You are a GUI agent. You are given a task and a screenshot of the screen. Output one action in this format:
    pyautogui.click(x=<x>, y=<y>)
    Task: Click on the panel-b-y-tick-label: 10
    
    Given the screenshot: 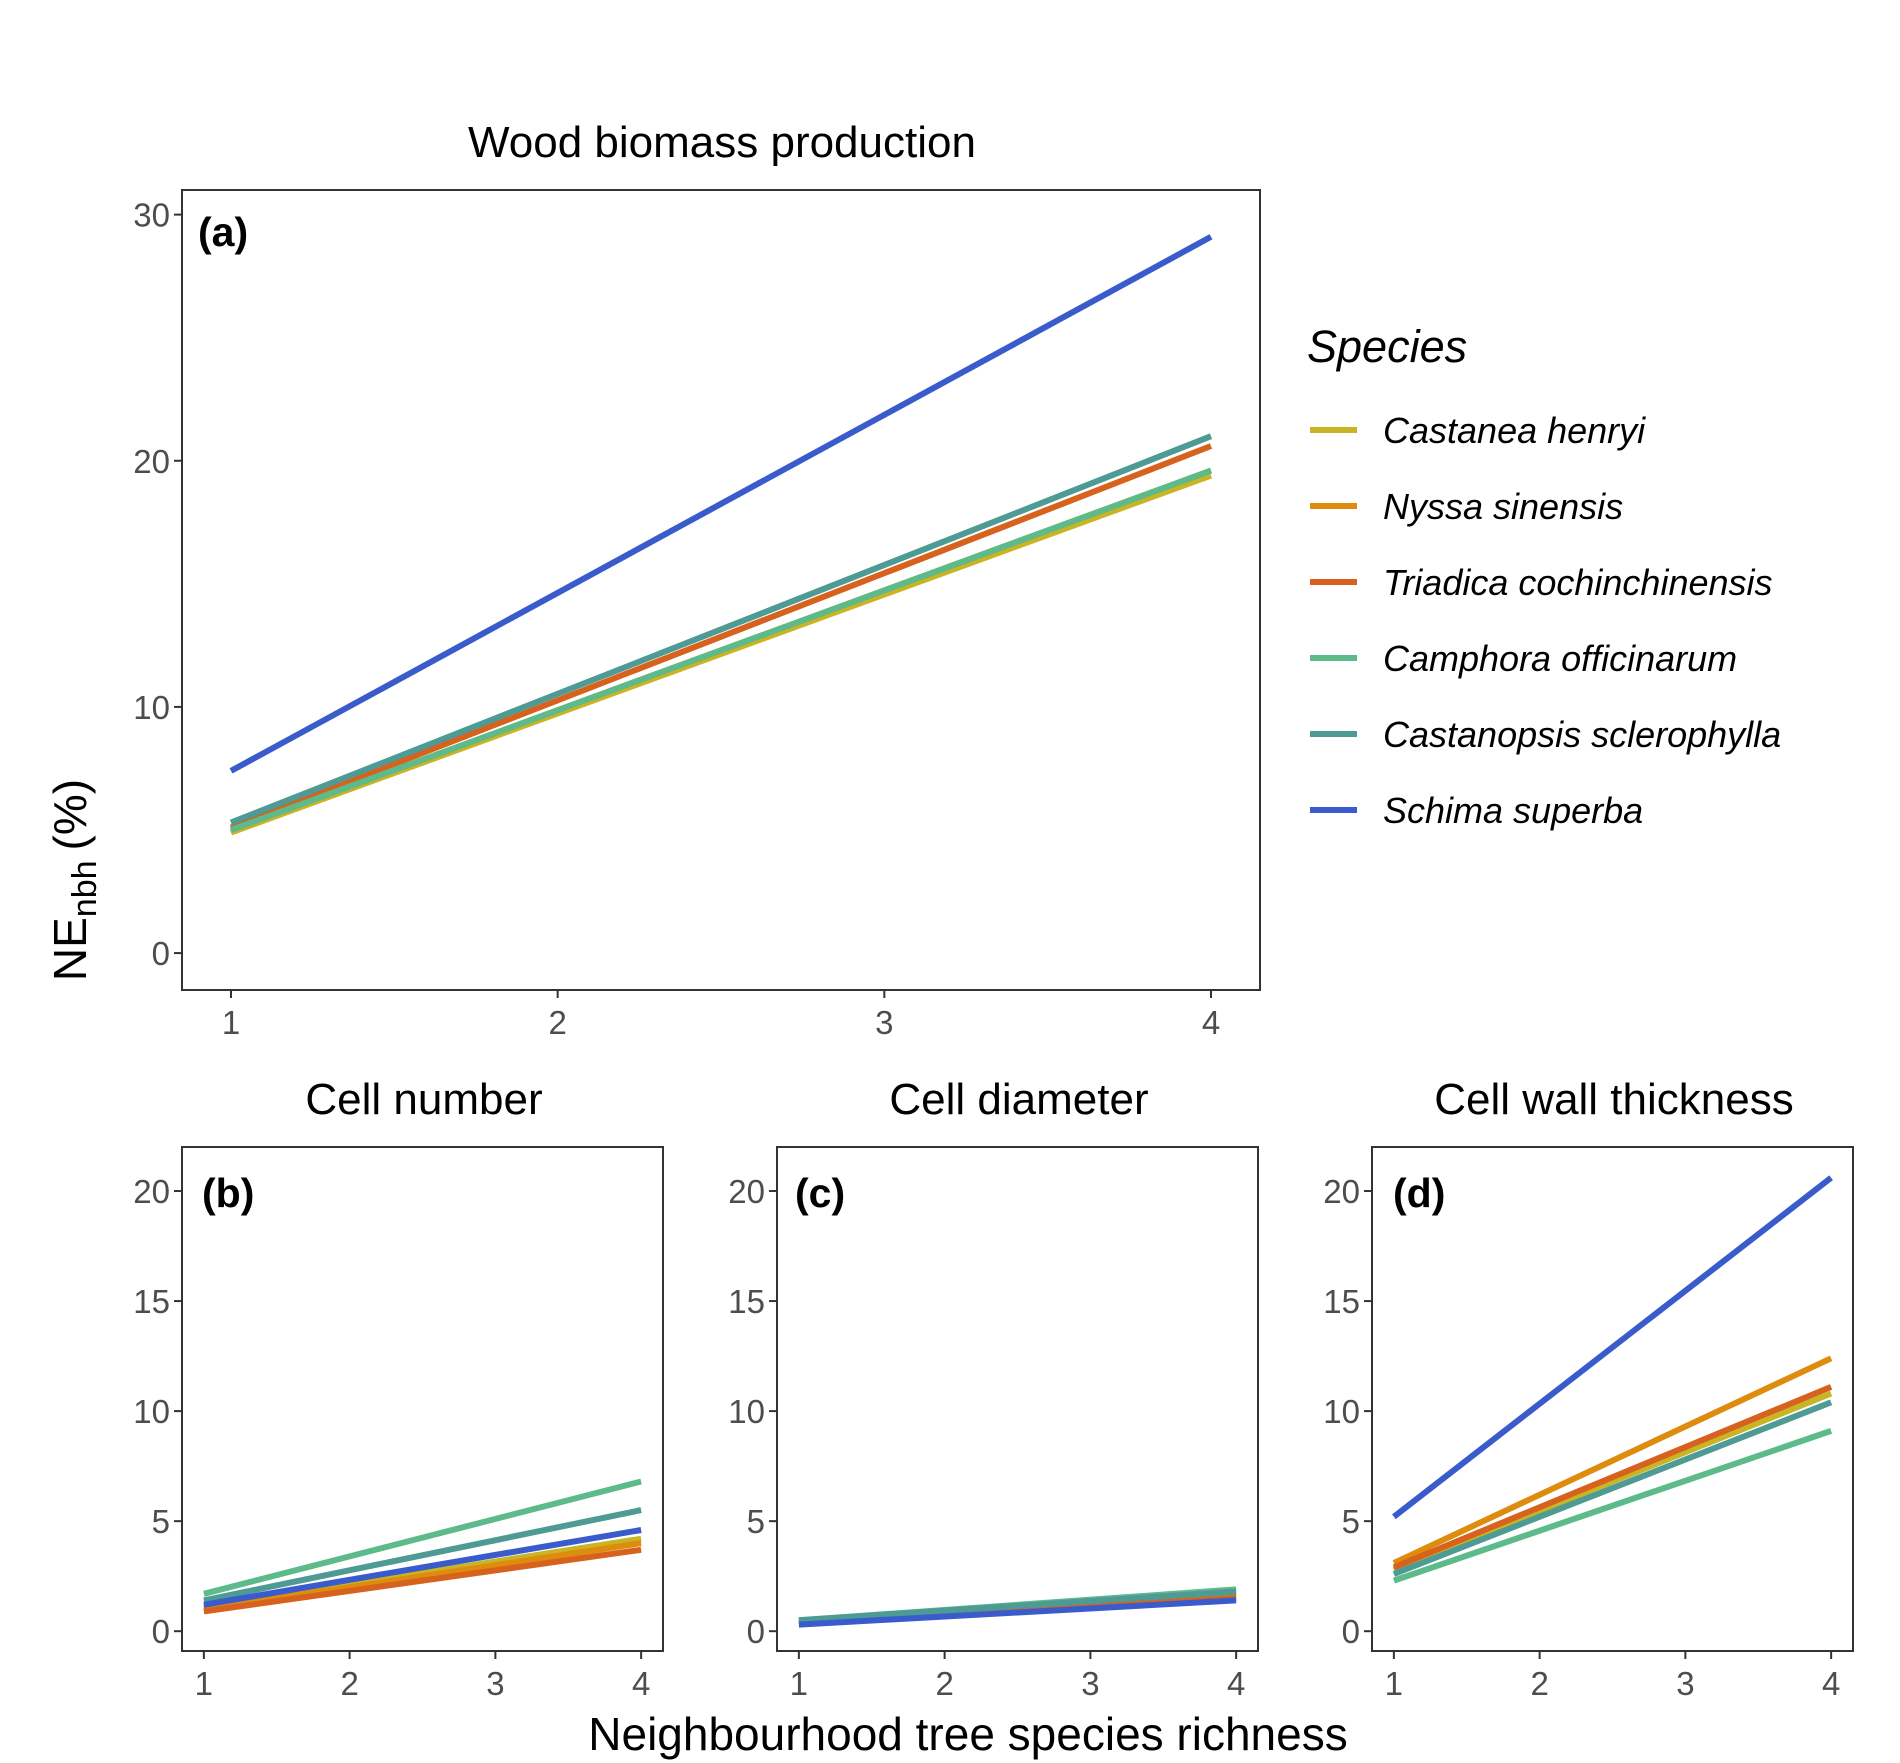 What is the action you would take?
    pyautogui.click(x=151, y=1411)
    